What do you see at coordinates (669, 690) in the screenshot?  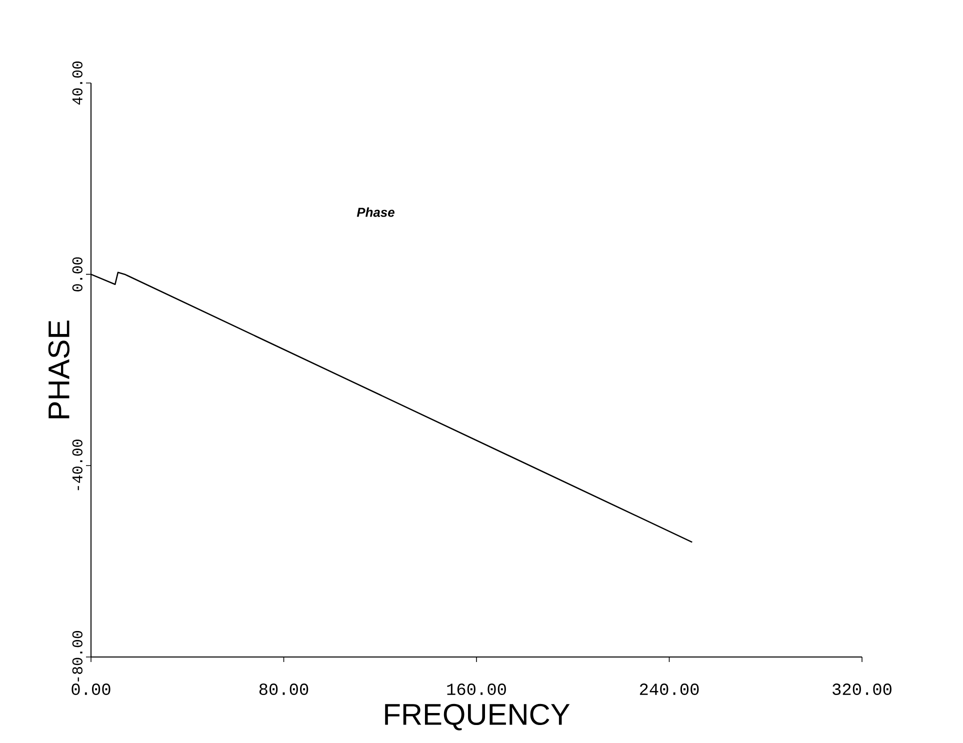 I see `x-tick-label: 240.00` at bounding box center [669, 690].